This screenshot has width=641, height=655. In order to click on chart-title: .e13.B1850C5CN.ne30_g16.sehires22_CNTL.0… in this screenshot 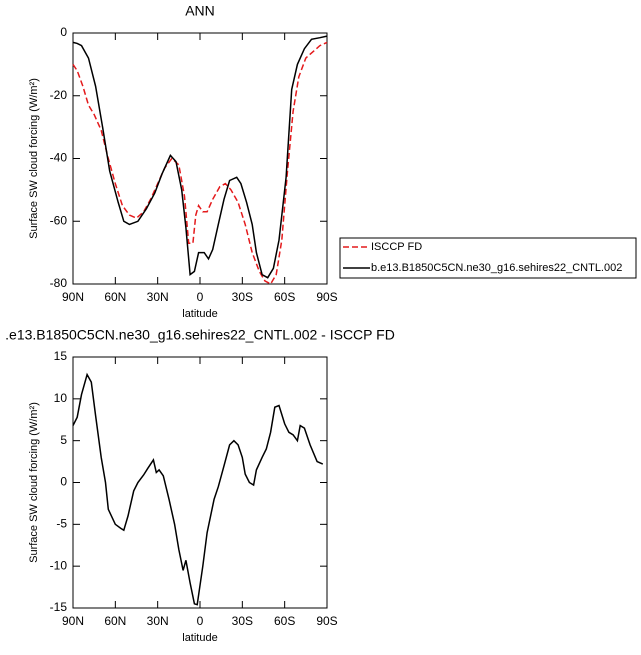, I will do `click(200, 335)`.